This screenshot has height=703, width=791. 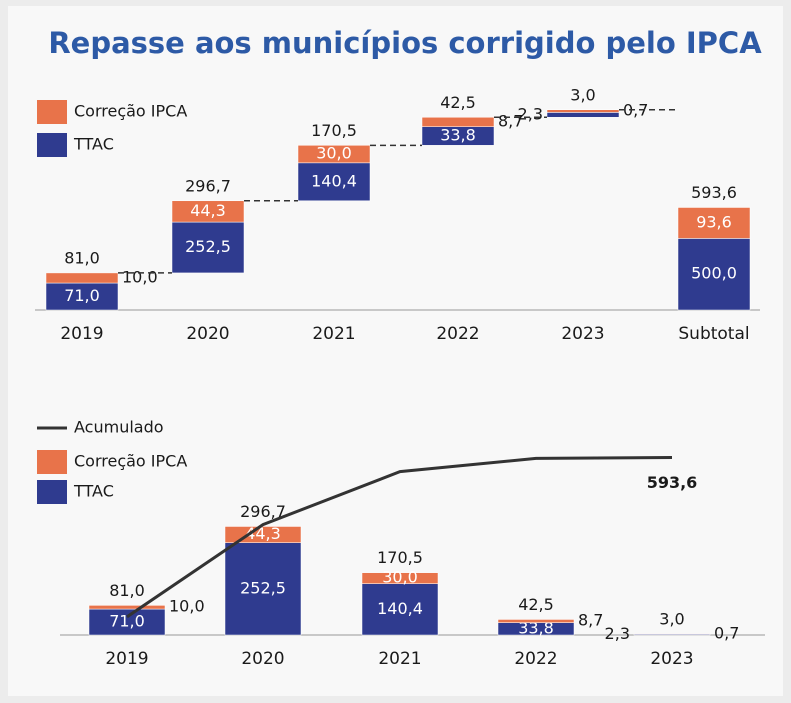 What do you see at coordinates (672, 482) in the screenshot?
I see `end-label: 593,6` at bounding box center [672, 482].